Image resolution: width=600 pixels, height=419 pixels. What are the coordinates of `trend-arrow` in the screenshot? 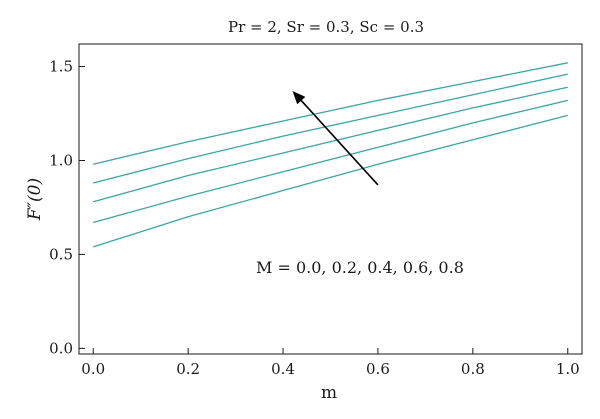 It's located at (335, 138).